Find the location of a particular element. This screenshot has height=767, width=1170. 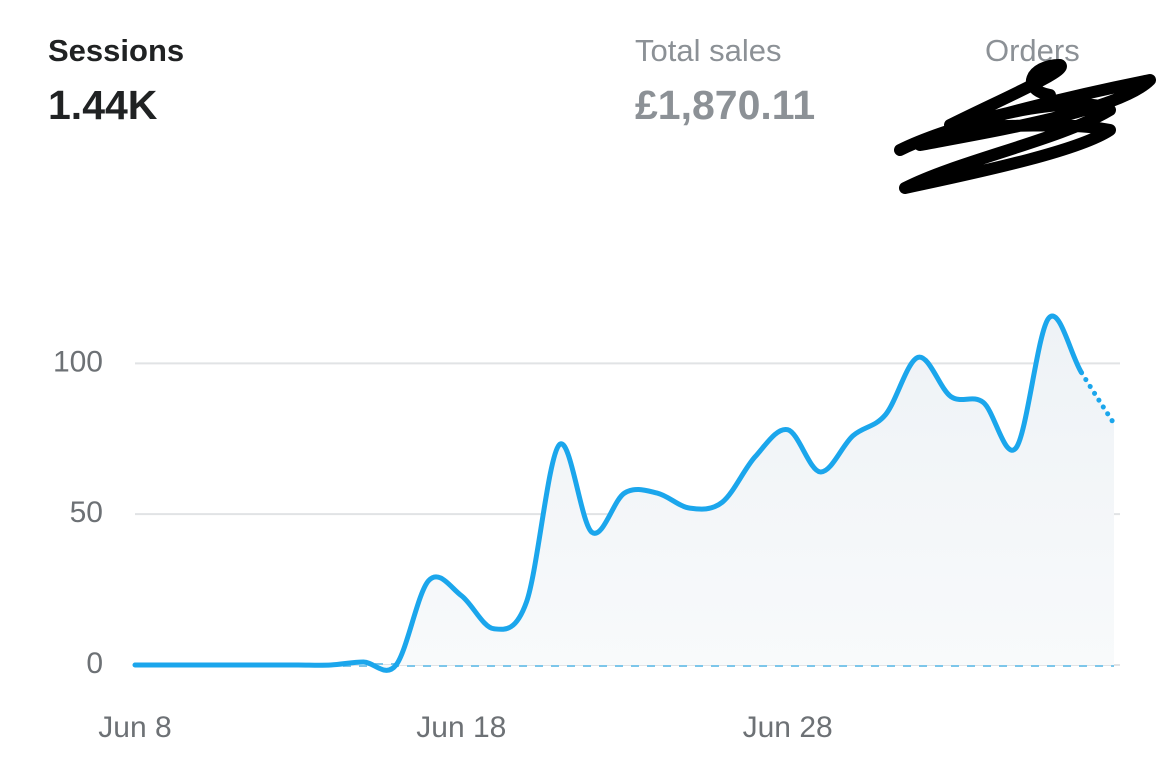

y-tick-label: 100 is located at coordinates (78, 361).